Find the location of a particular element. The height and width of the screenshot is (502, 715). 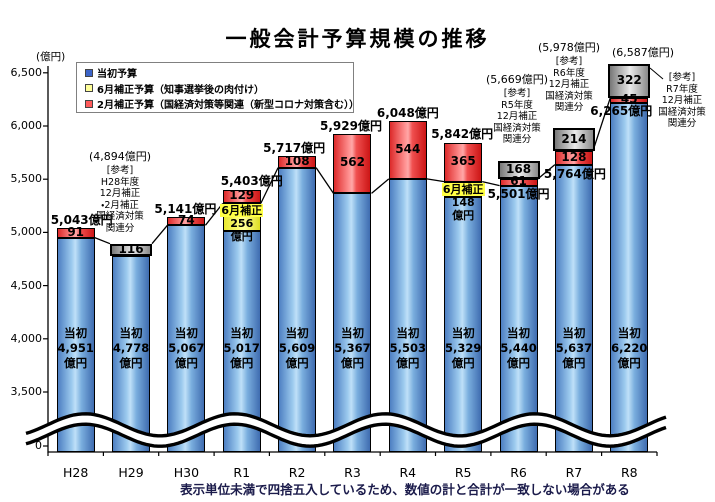

total-label: 5,764億円 is located at coordinates (574, 174).